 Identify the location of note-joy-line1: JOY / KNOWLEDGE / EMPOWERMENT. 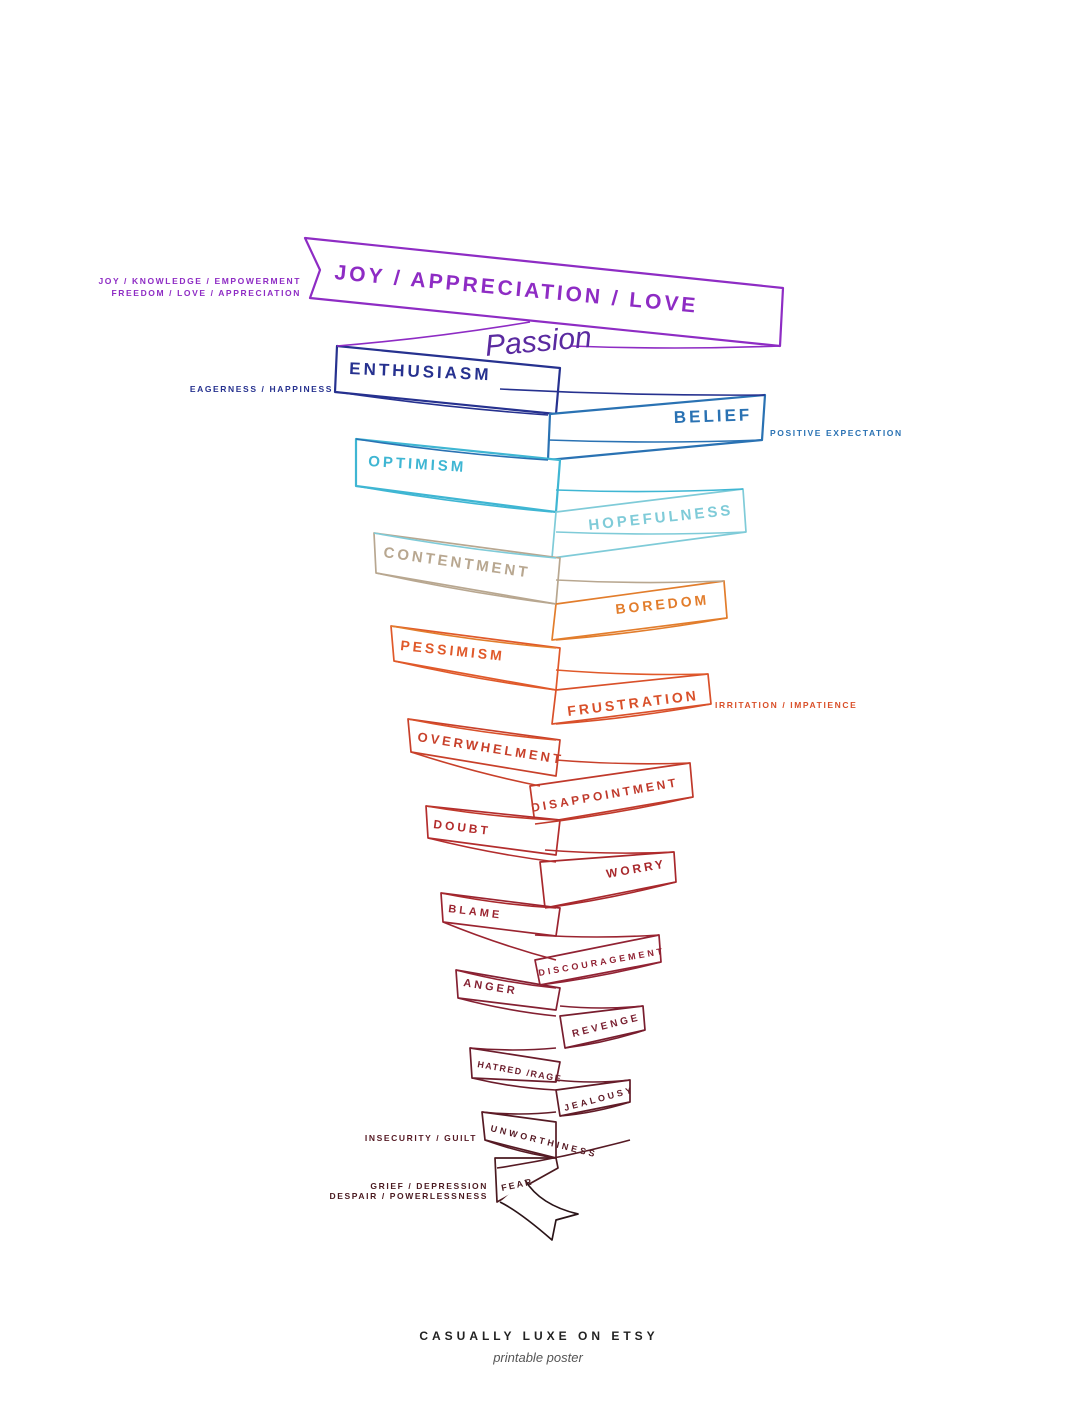
(199, 281).